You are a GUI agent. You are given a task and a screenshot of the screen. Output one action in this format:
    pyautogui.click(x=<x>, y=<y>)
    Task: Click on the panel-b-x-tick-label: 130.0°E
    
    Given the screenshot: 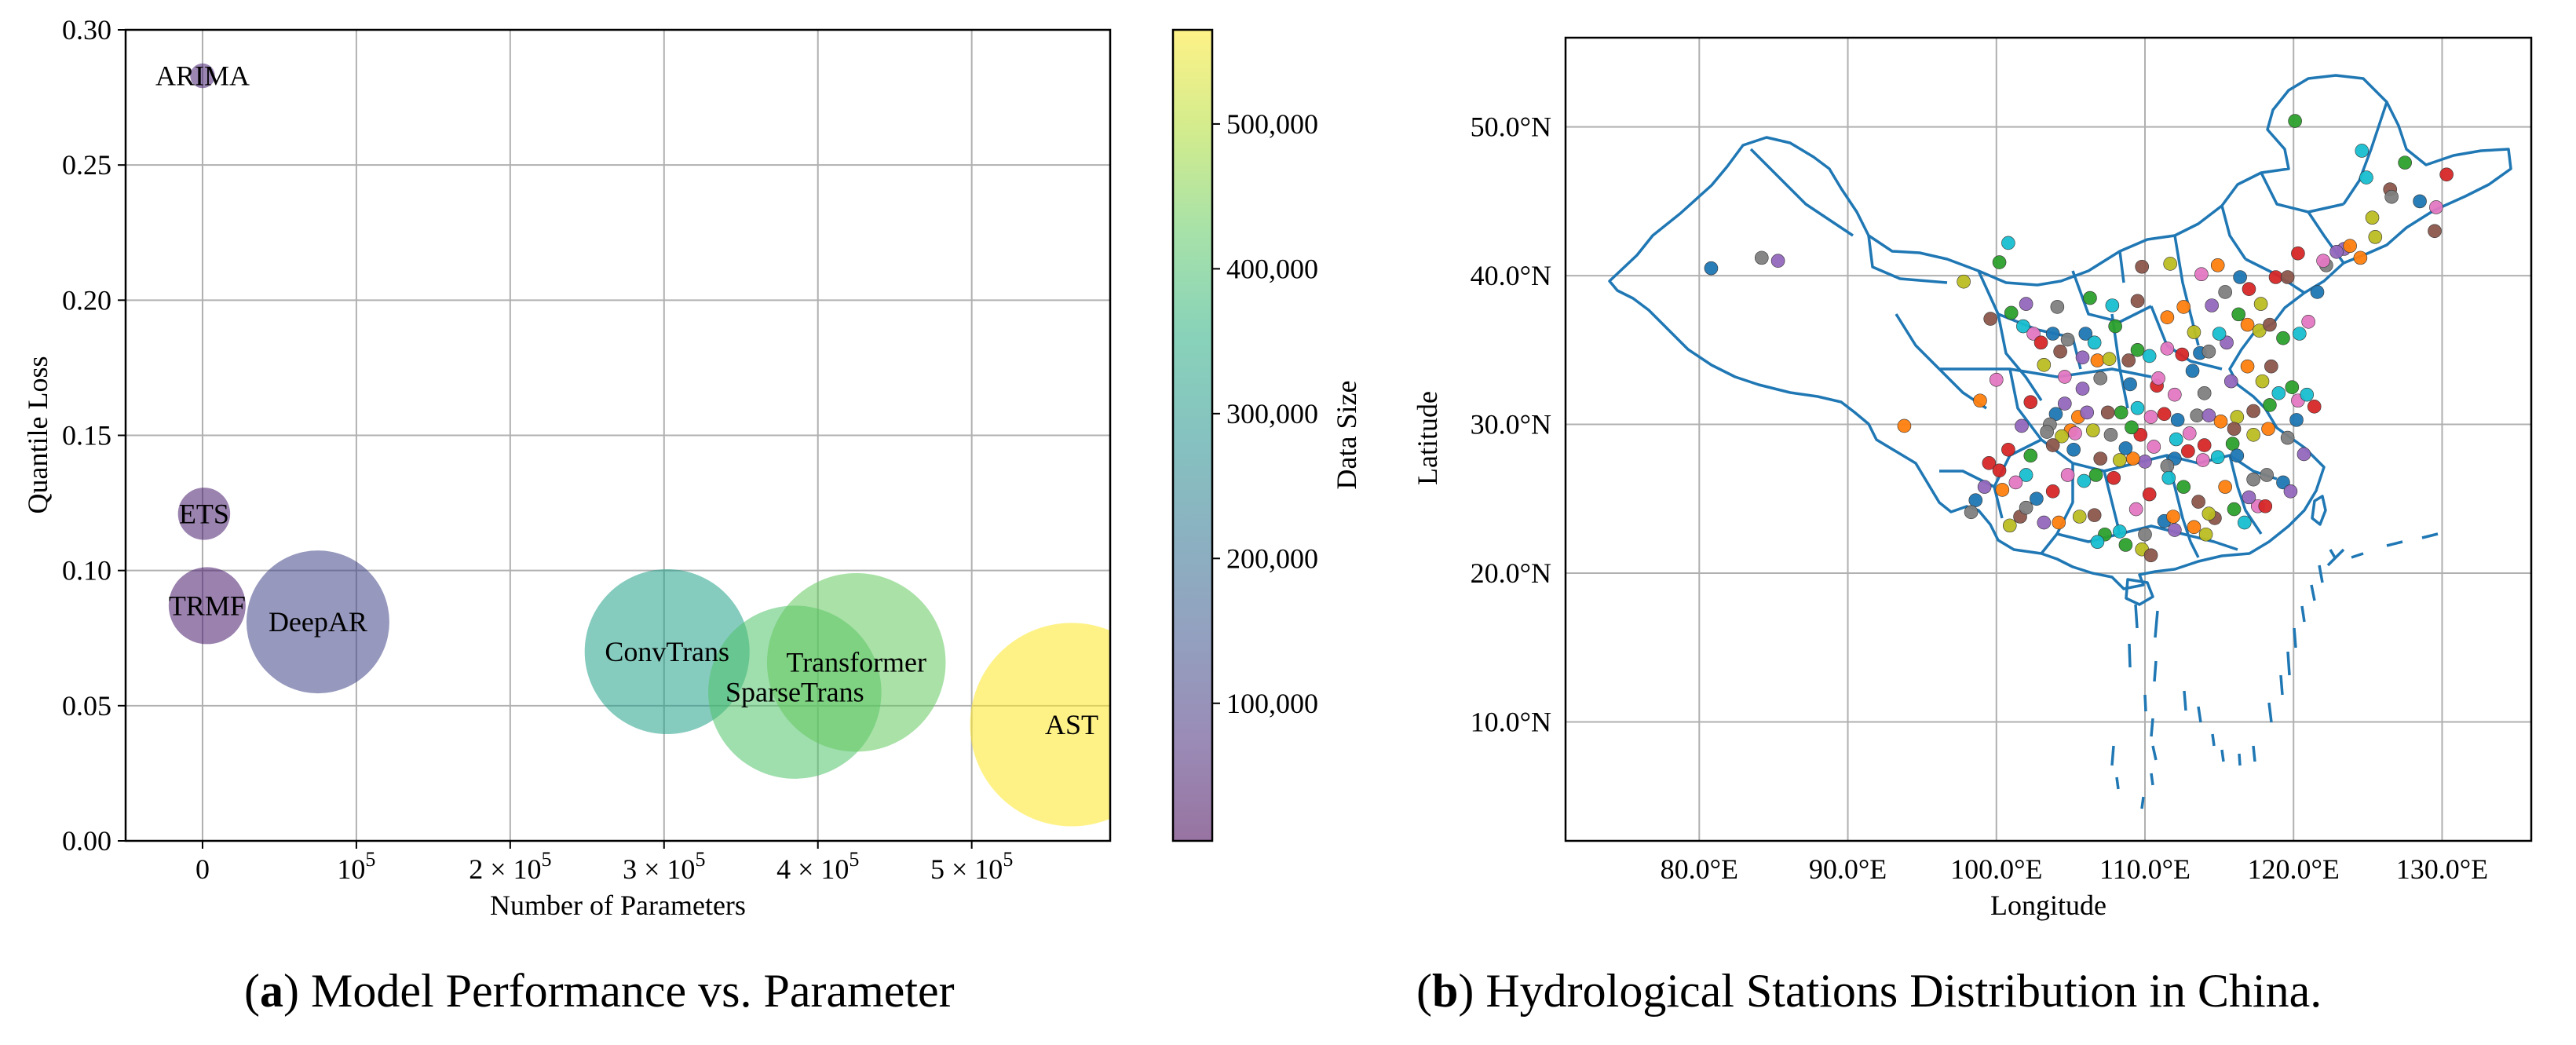 What is the action you would take?
    pyautogui.click(x=2442, y=869)
    